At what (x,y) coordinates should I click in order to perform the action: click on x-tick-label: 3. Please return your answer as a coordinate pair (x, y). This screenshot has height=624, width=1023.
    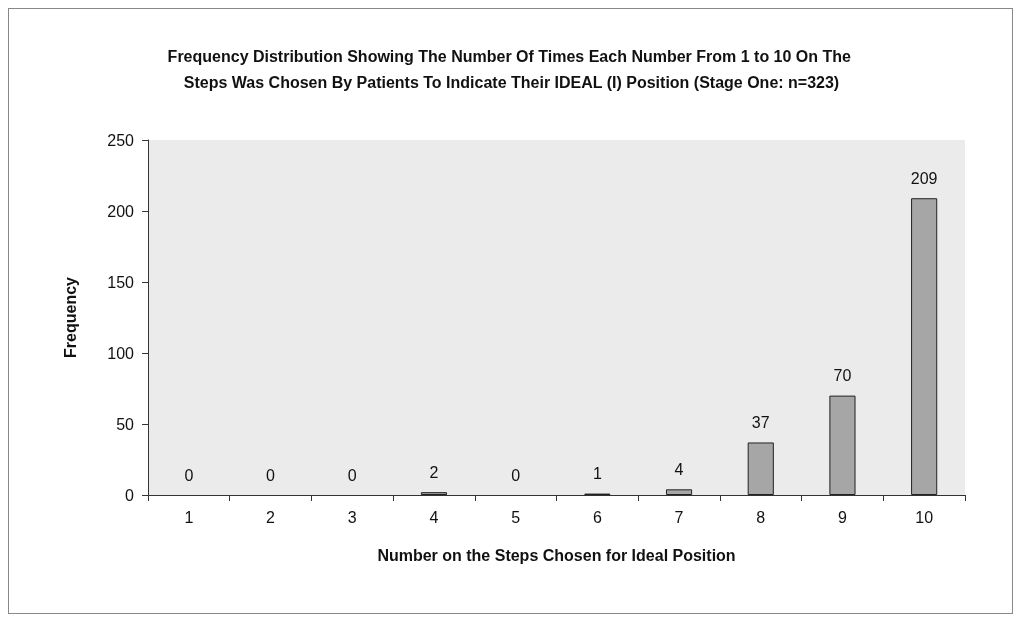
    Looking at the image, I should click on (352, 517).